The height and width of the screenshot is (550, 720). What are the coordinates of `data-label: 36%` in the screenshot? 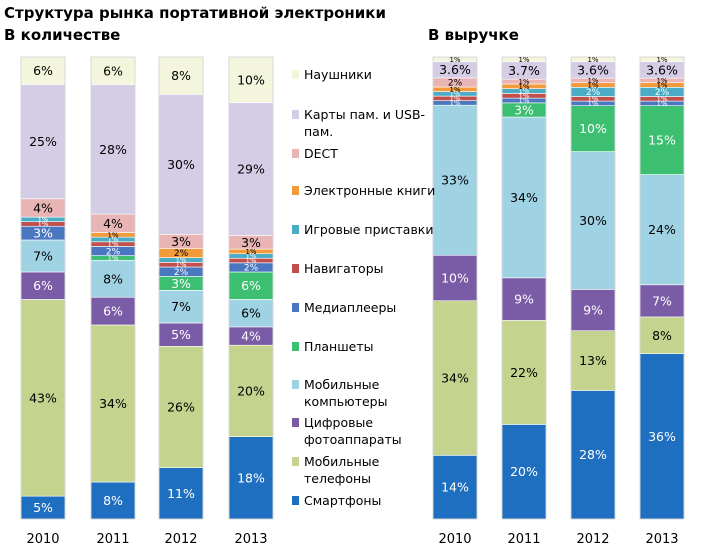 It's located at (662, 436).